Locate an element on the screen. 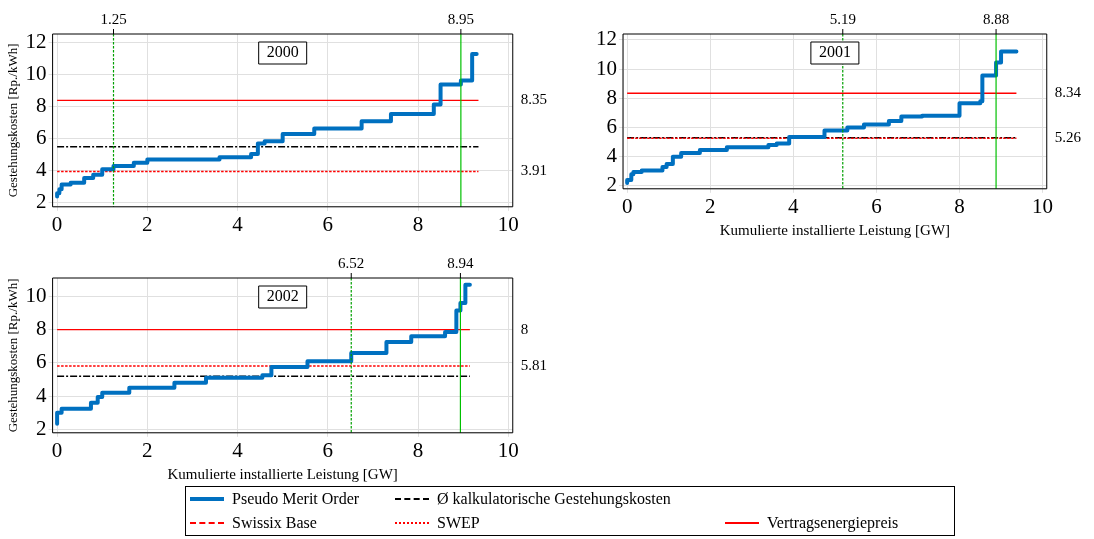  ref-line-label: 8.94 is located at coordinates (461, 263).